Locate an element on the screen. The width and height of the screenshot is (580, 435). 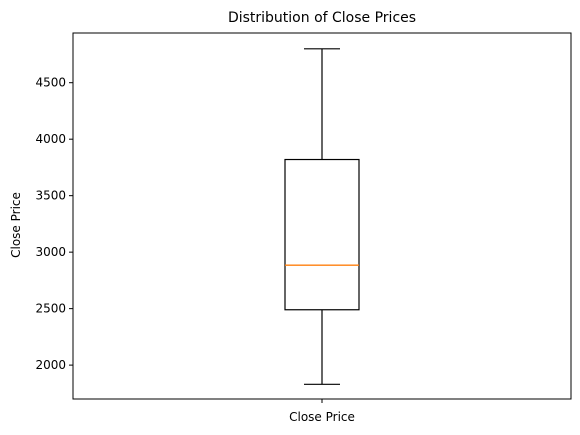
y-tick-label: 2000 is located at coordinates (50, 365).